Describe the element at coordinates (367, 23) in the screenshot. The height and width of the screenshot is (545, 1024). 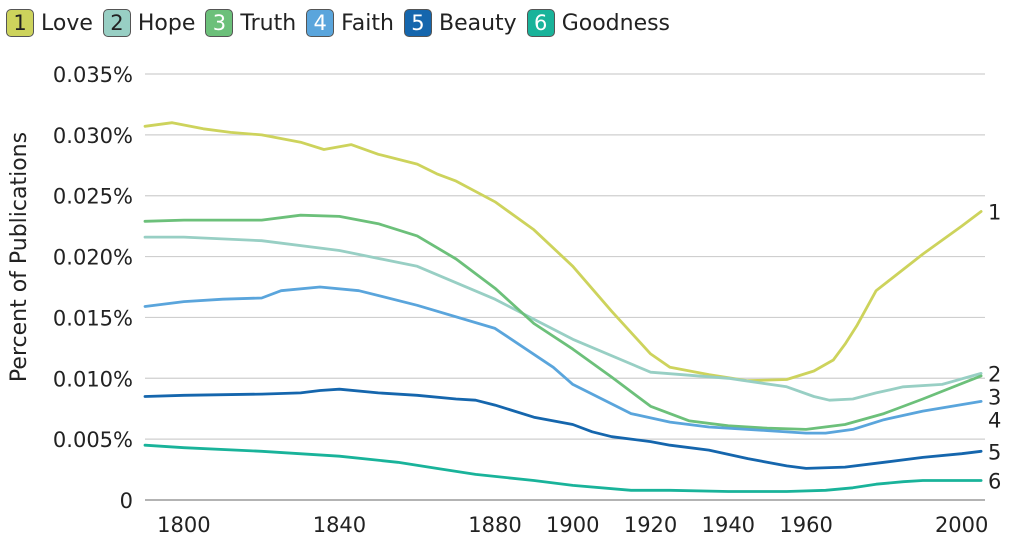
I see `legend-label: Faith` at that location.